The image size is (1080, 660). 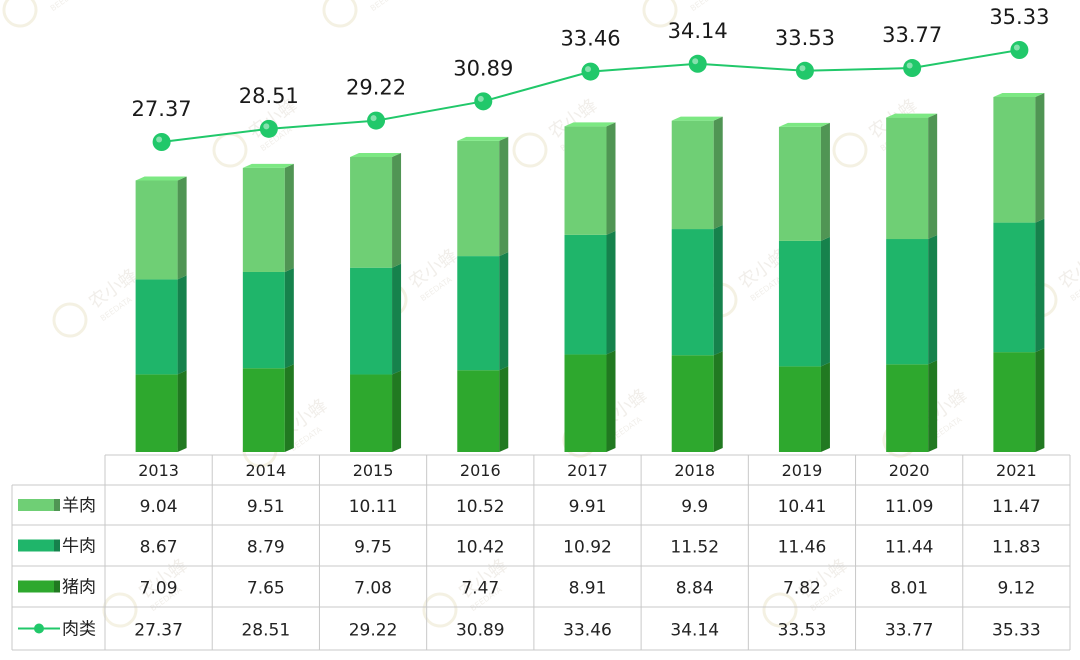 I want to click on table-header-2020: 2020, so click(x=909, y=470).